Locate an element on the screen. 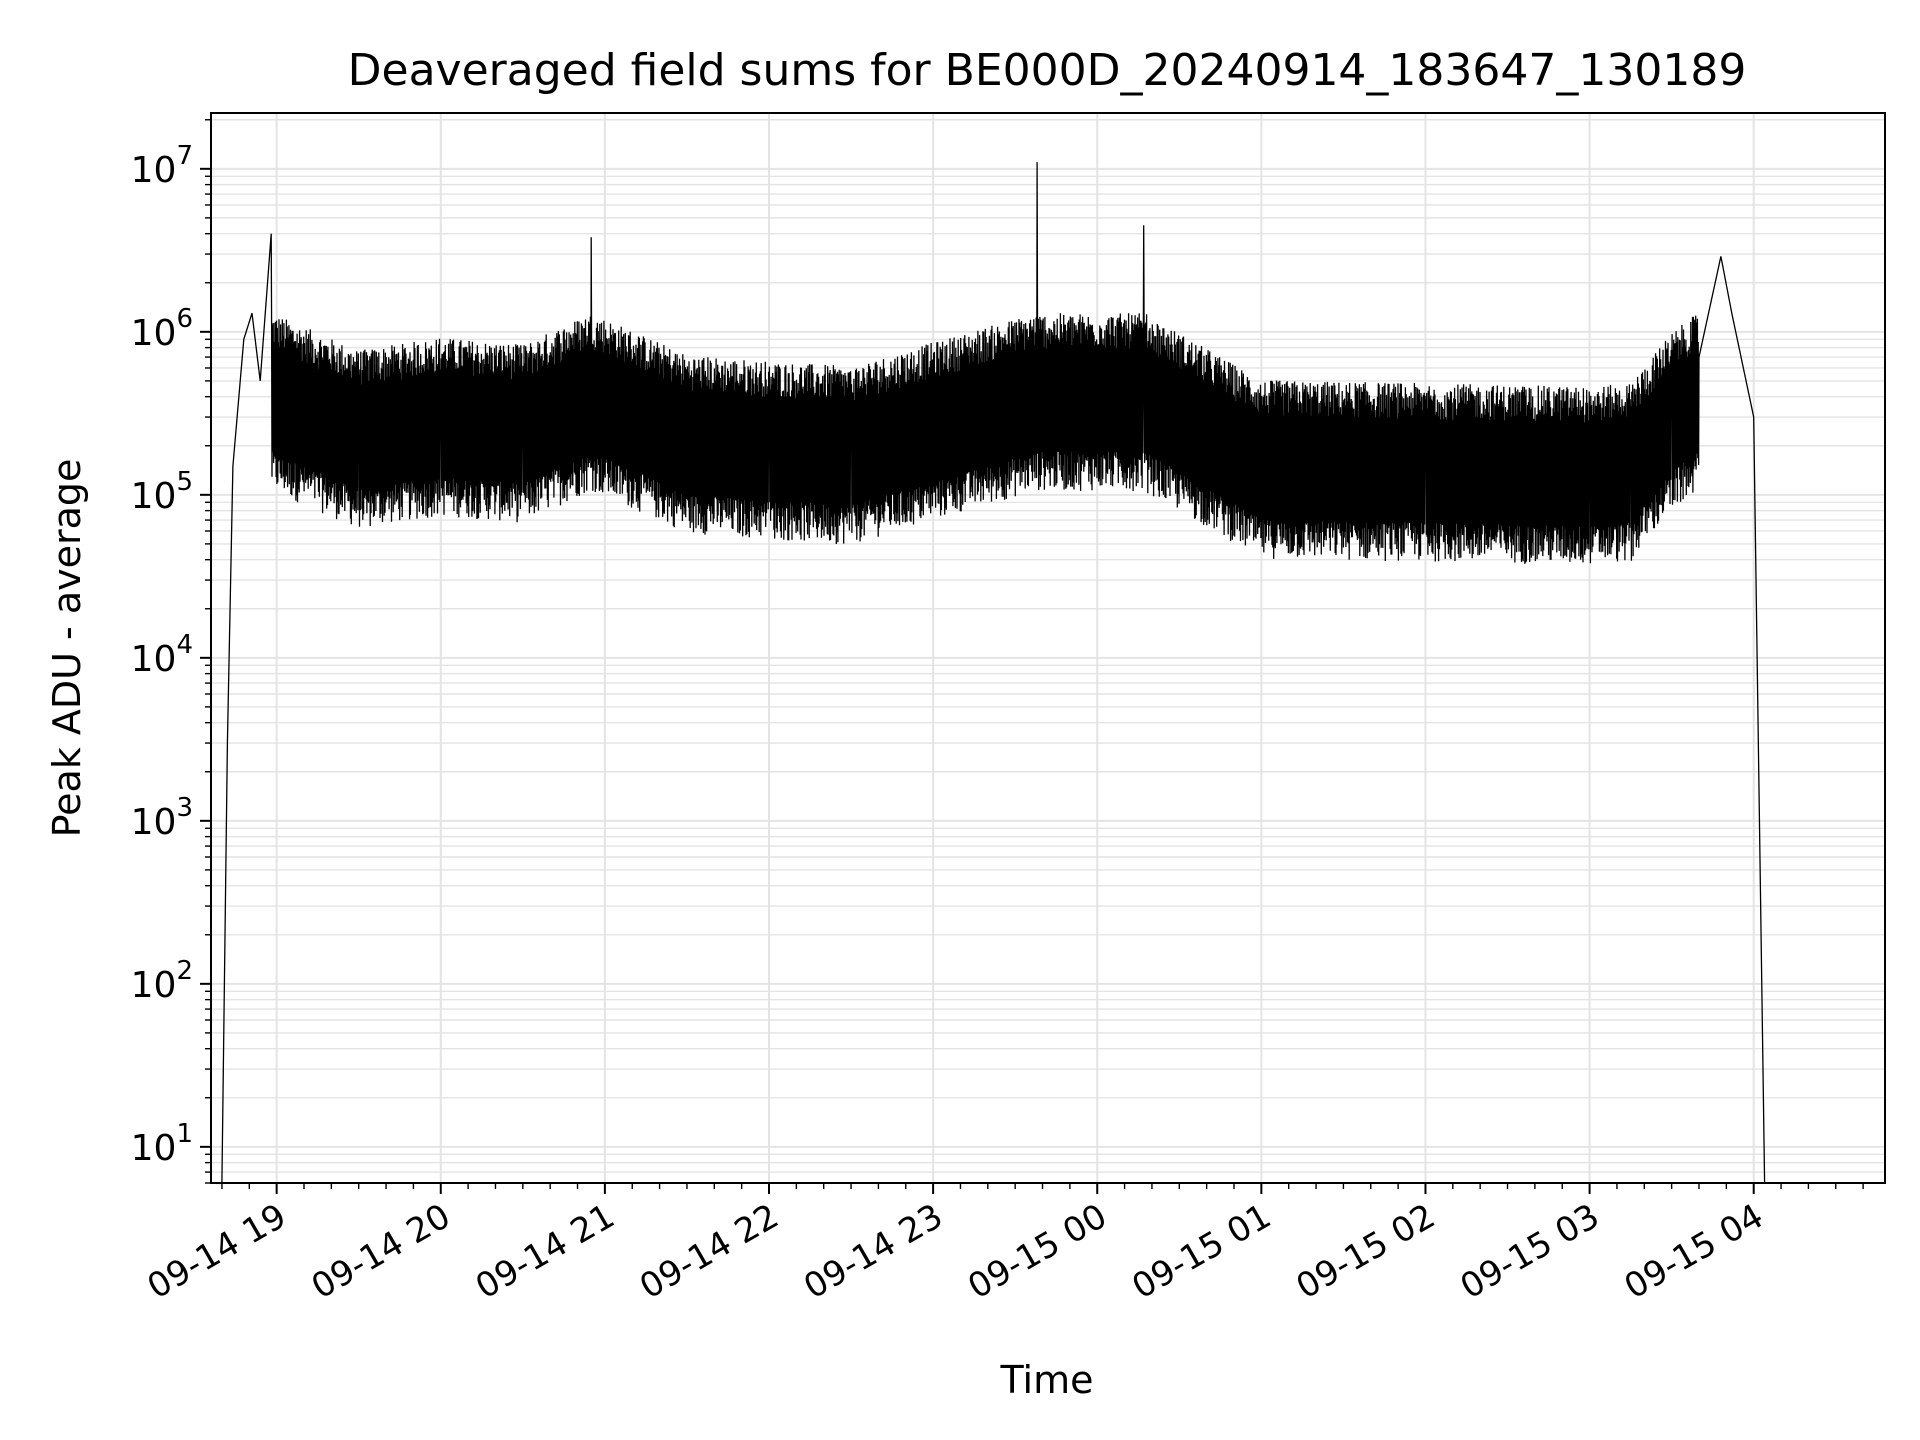 The height and width of the screenshot is (1440, 1920). y-tick-label: 10³ is located at coordinates (162, 818).